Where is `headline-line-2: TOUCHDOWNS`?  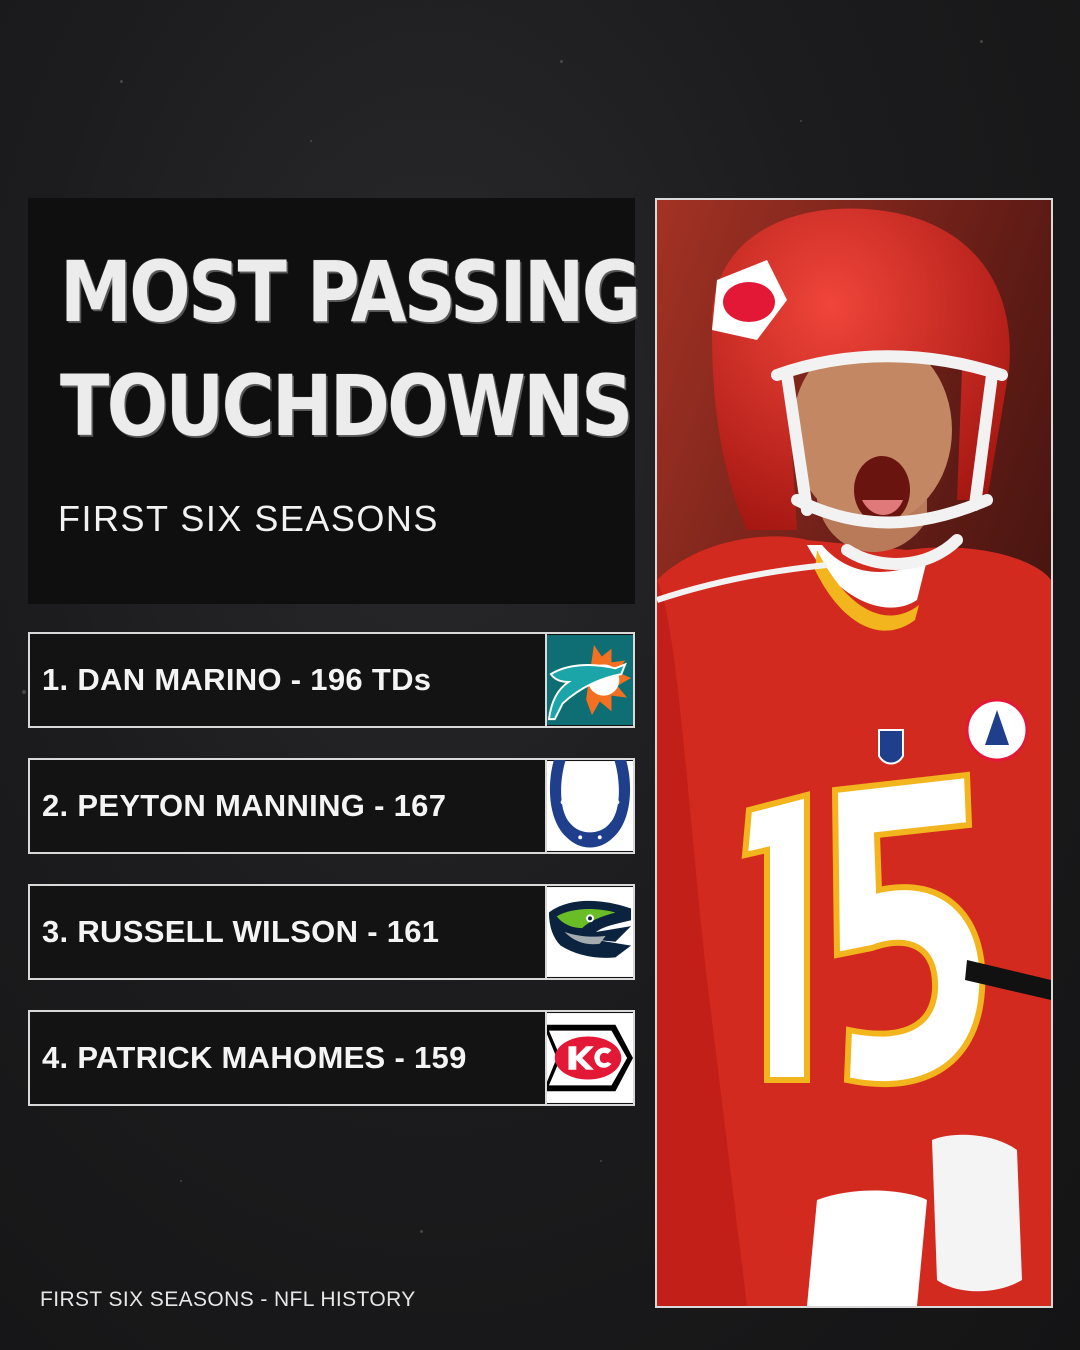 headline-line-2: TOUCHDOWNS is located at coordinates (346, 406).